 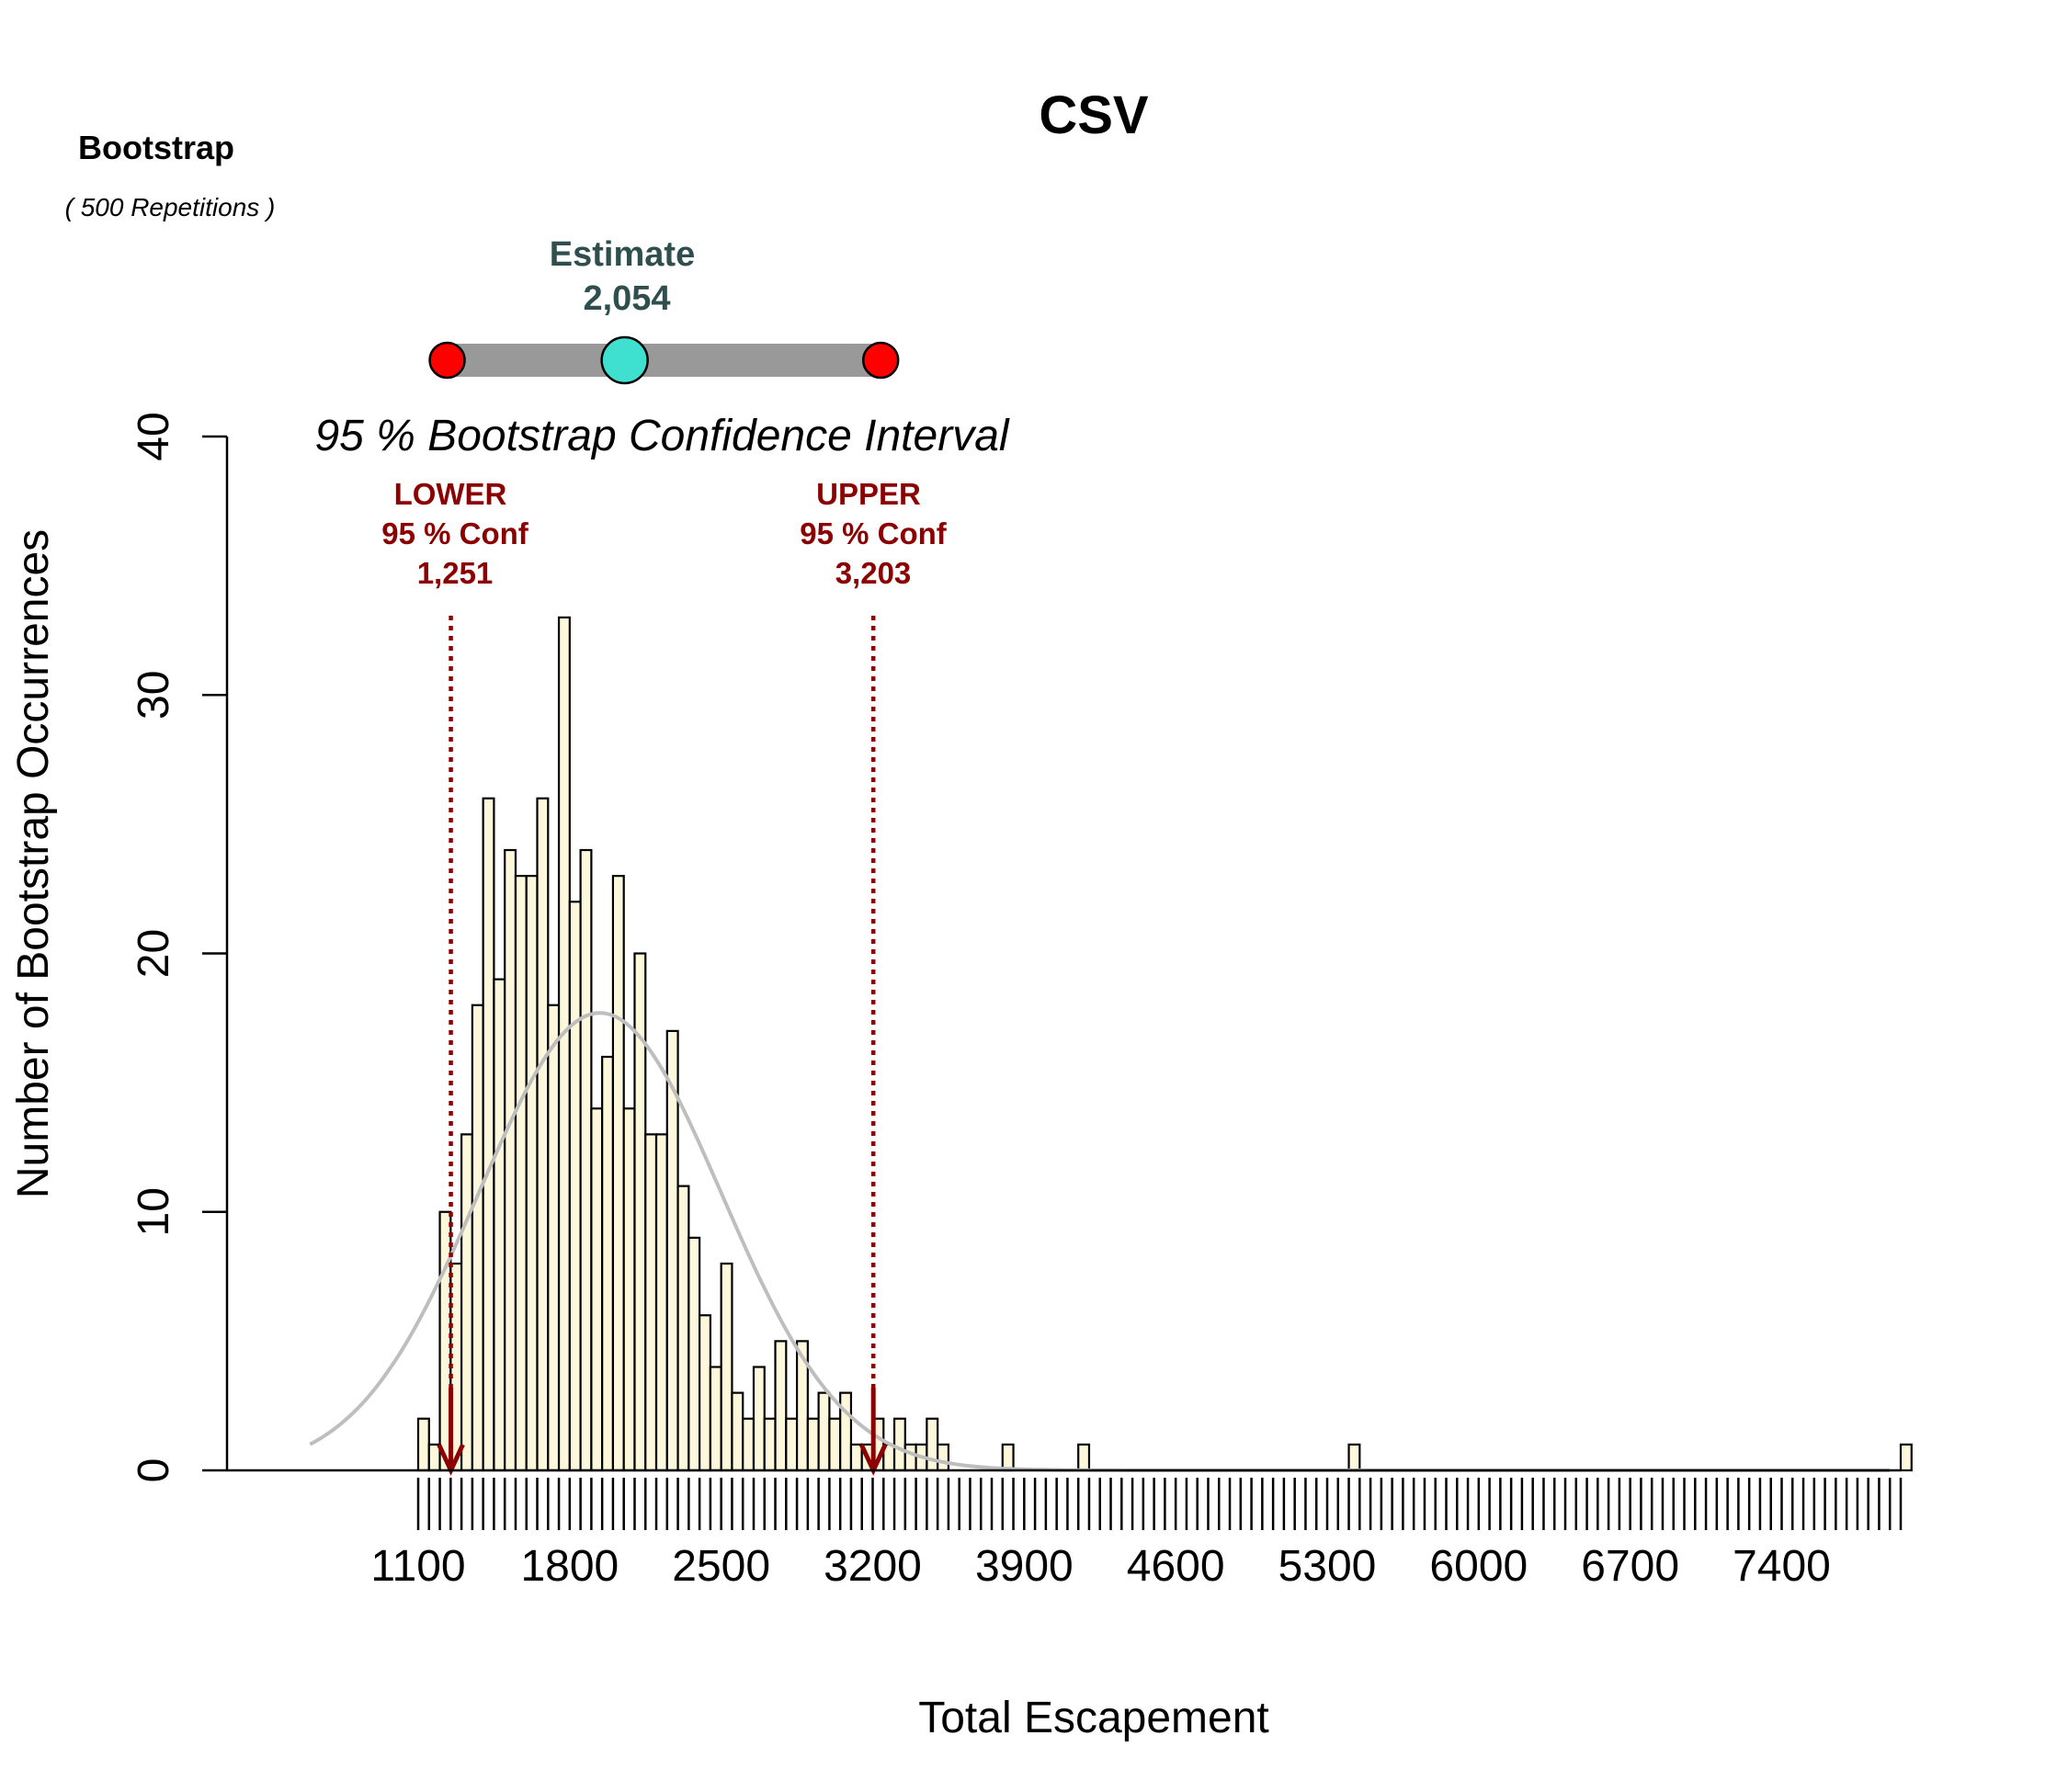 I want to click on x-axis: 1100 1800 2500 3200 3900 4600 5300 6000 6700 7400, so click(x=1136, y=1534).